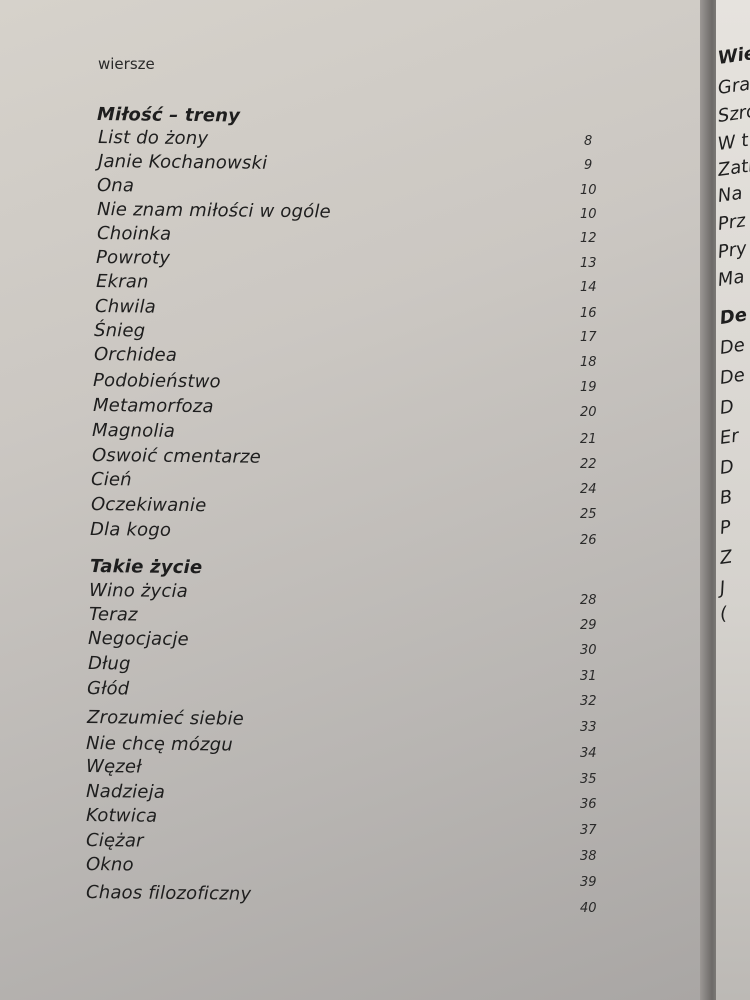 This screenshot has height=1000, width=750. I want to click on right-page-fragment: Prz, so click(731, 222).